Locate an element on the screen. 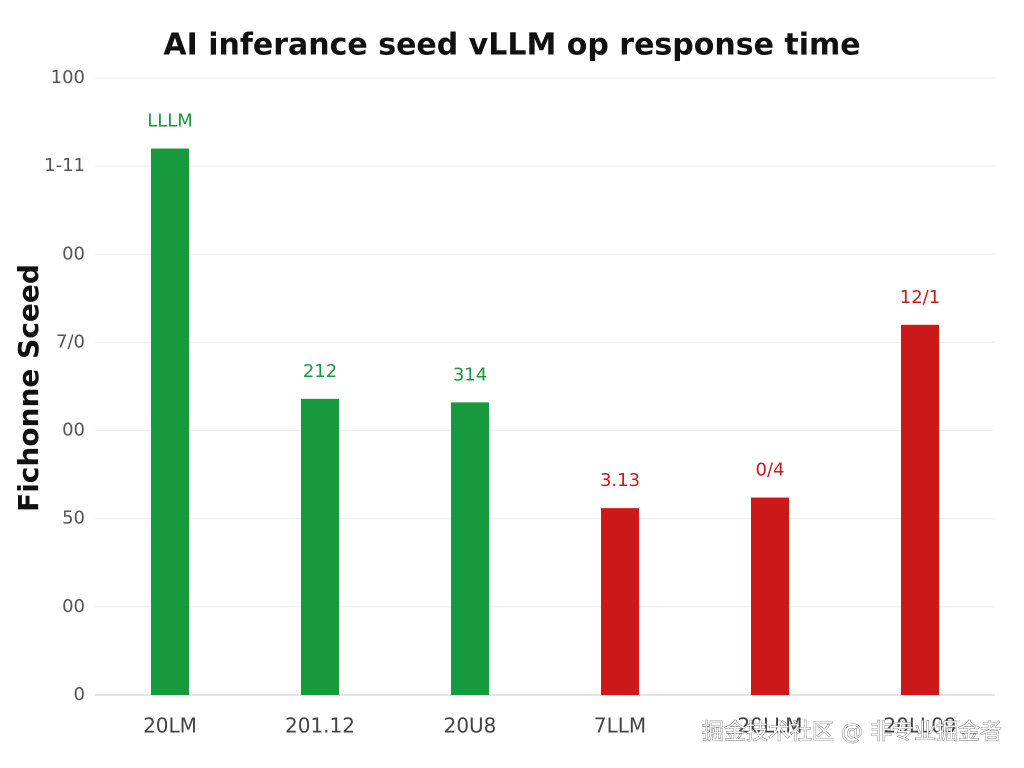 This screenshot has width=1024, height=768. x-tick-label: 20U8 is located at coordinates (470, 726).